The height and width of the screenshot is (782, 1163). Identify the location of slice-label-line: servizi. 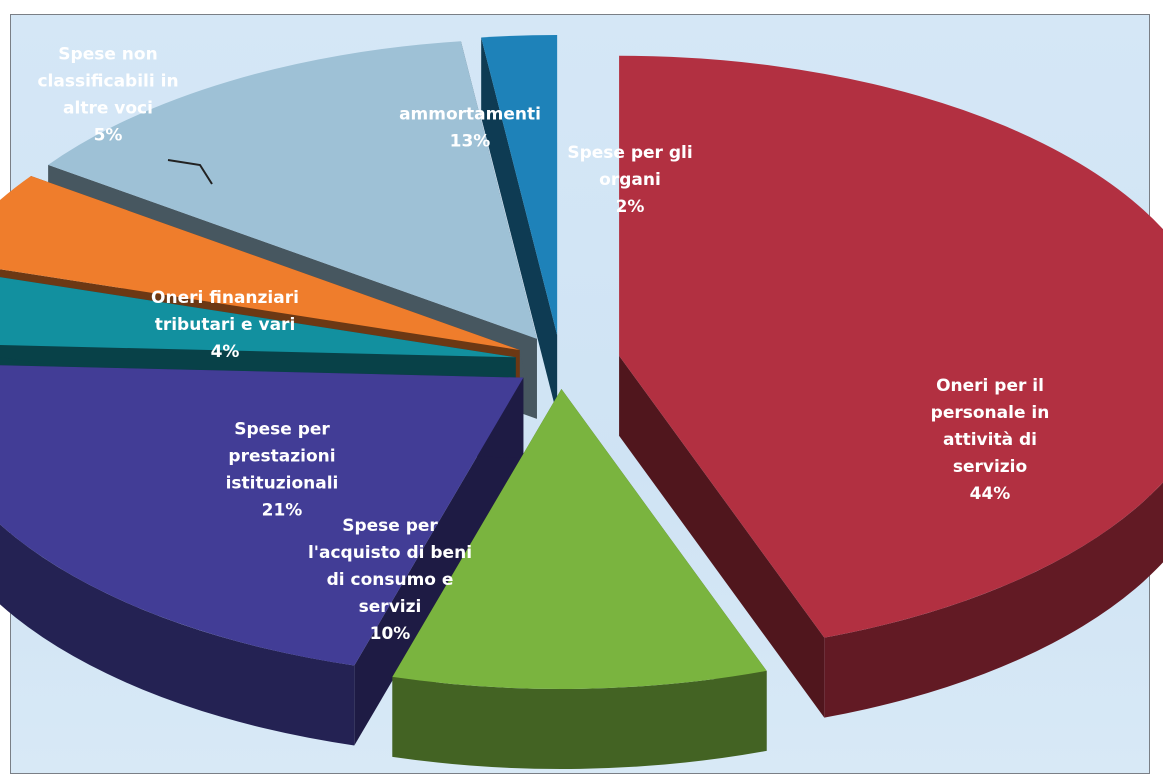
(390, 607).